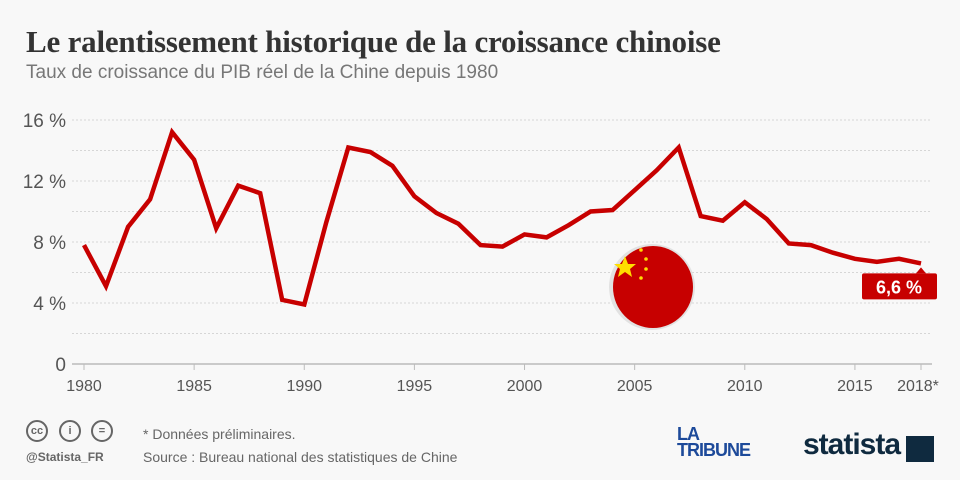  I want to click on no-derivatives-icon: =, so click(102, 431).